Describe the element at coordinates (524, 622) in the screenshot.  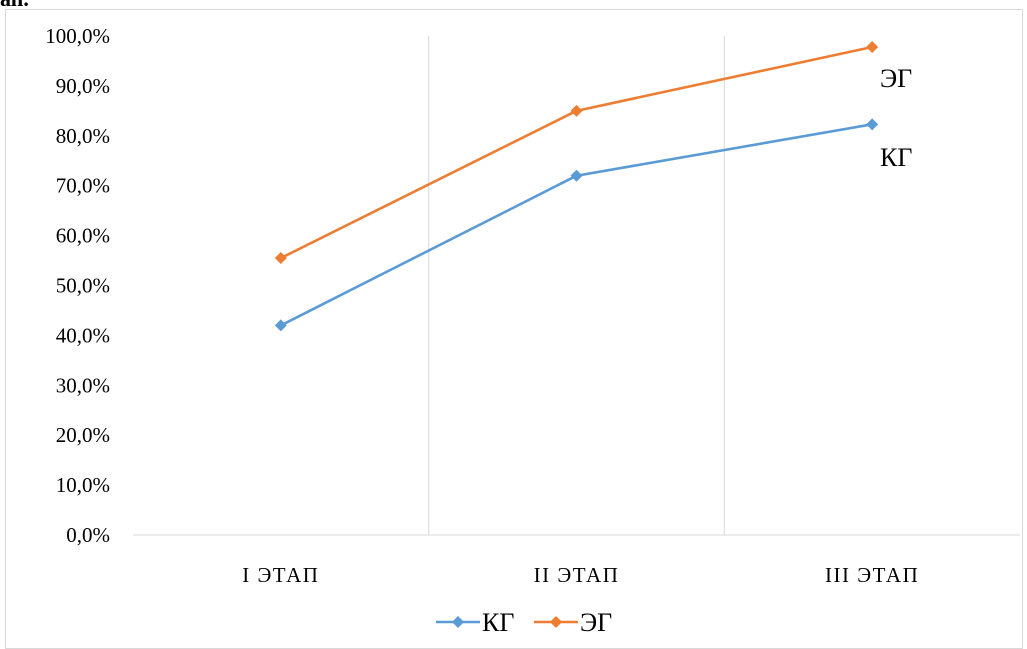
I see `legend: КГ ЭГ` at that location.